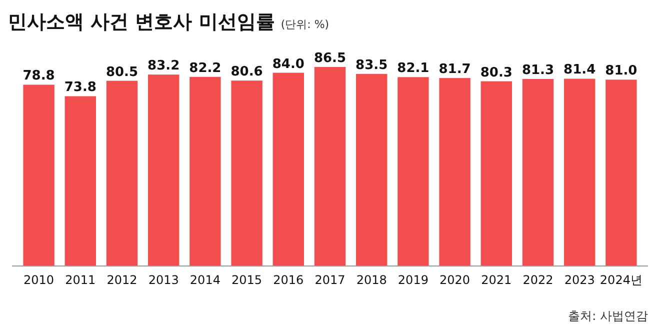 Image resolution: width=658 pixels, height=332 pixels. Describe the element at coordinates (372, 65) in the screenshot. I see `data-label: 83.5` at that location.